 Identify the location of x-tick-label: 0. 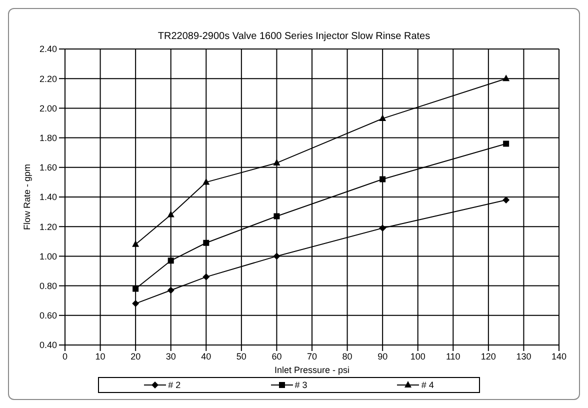
(65, 356).